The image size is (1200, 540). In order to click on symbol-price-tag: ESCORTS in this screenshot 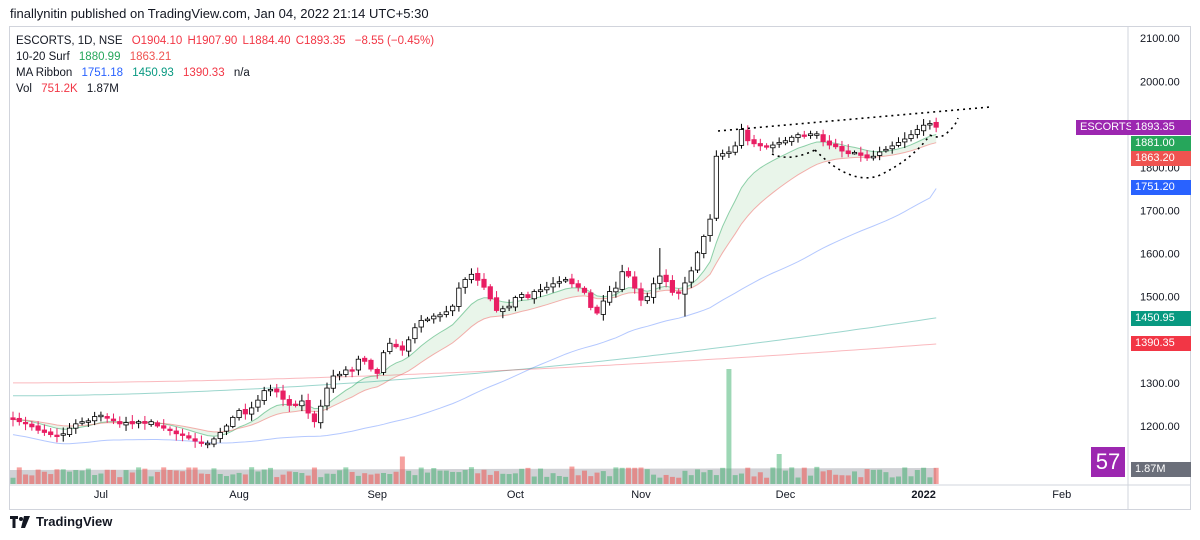, I will do `click(1106, 127)`.